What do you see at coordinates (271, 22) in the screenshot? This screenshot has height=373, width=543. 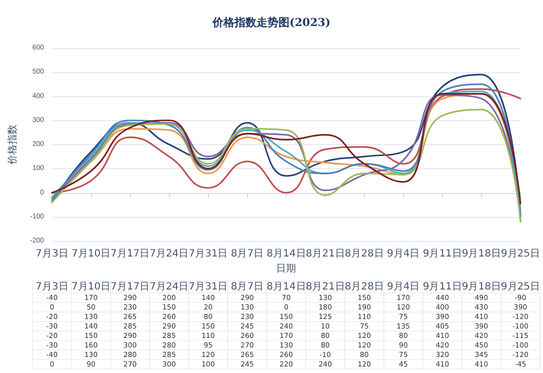 I see `chart-title: 价格指数走势图(2023)` at bounding box center [271, 22].